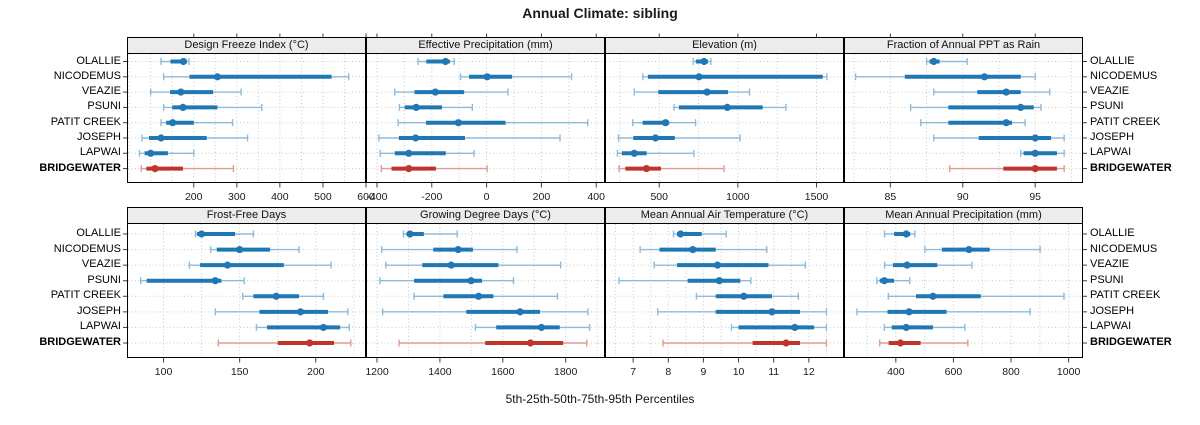 The width and height of the screenshot is (1200, 425). I want to click on x-tick-label: 1800, so click(566, 372).